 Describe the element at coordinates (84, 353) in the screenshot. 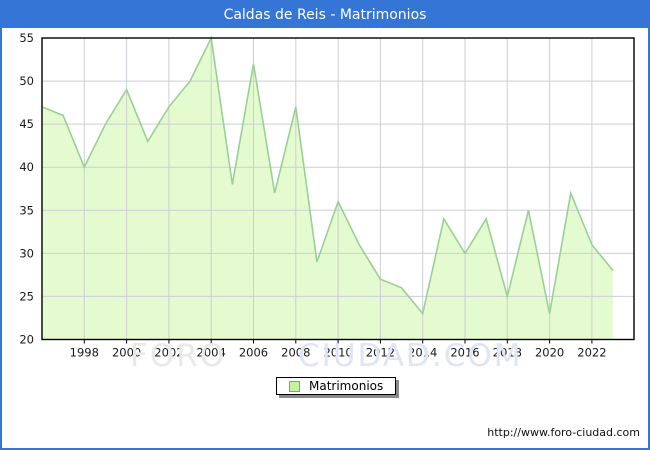

I see `x-tick-label: 1998` at that location.